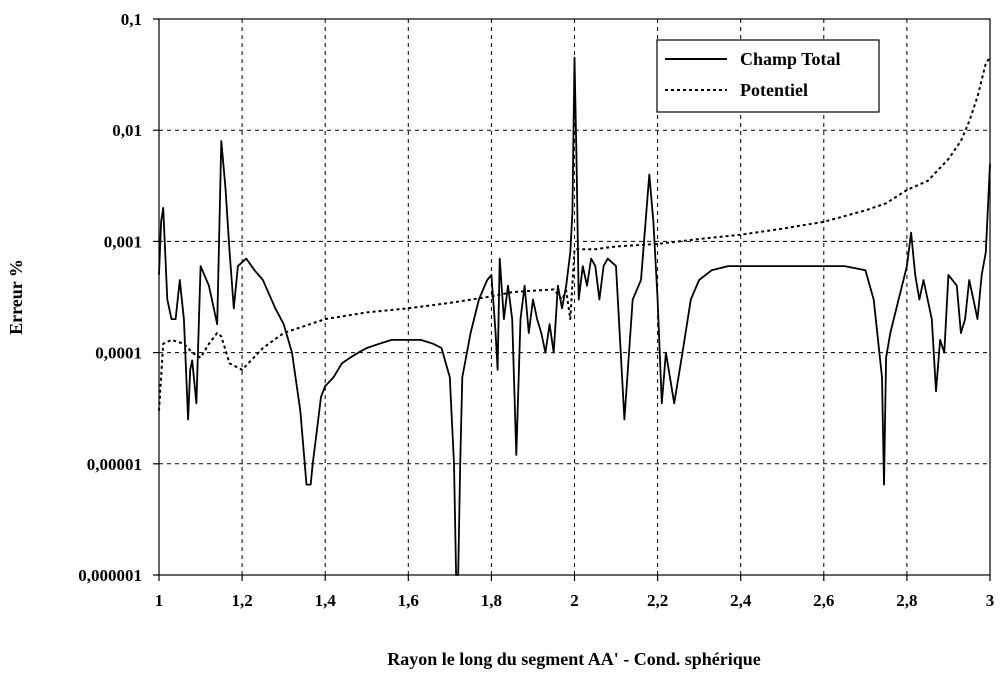 The height and width of the screenshot is (673, 1001). I want to click on x-tick-label: 1,6, so click(408, 600).